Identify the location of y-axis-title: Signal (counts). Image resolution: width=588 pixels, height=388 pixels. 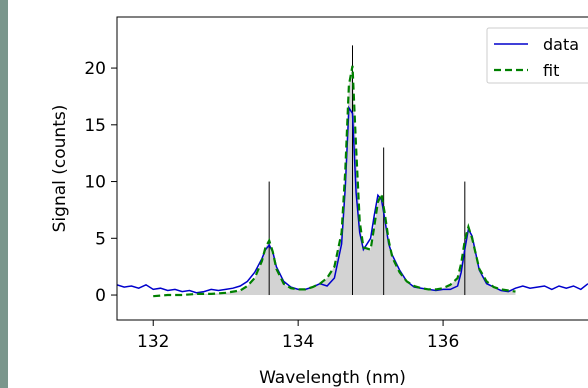
(60, 169).